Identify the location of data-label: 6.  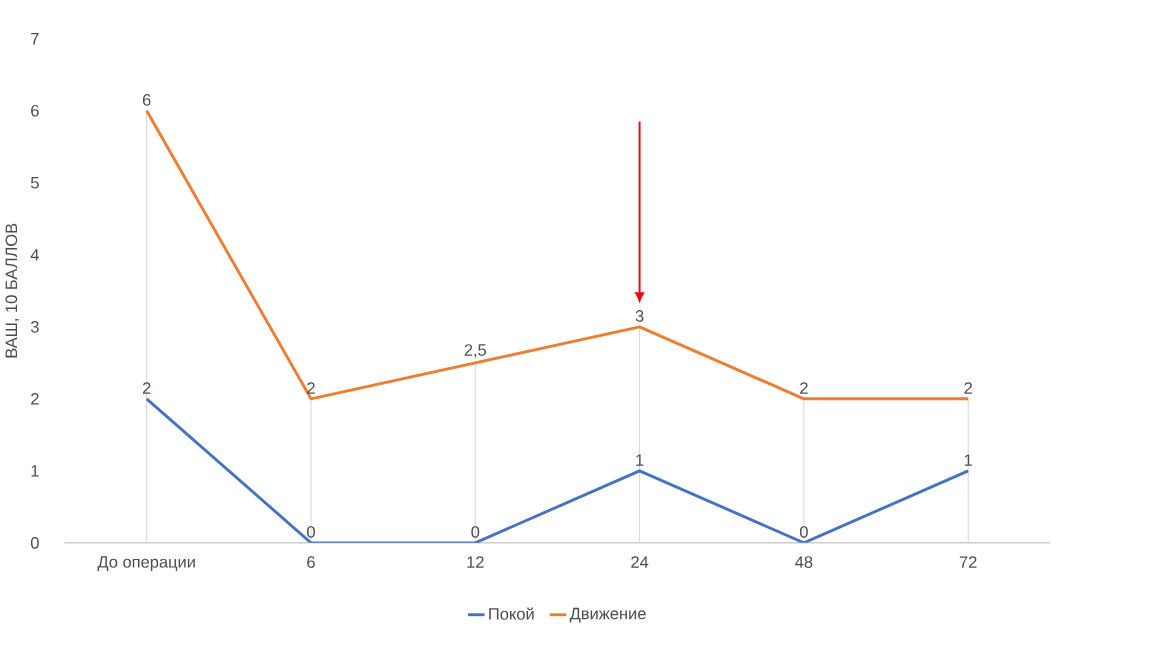
(146, 99).